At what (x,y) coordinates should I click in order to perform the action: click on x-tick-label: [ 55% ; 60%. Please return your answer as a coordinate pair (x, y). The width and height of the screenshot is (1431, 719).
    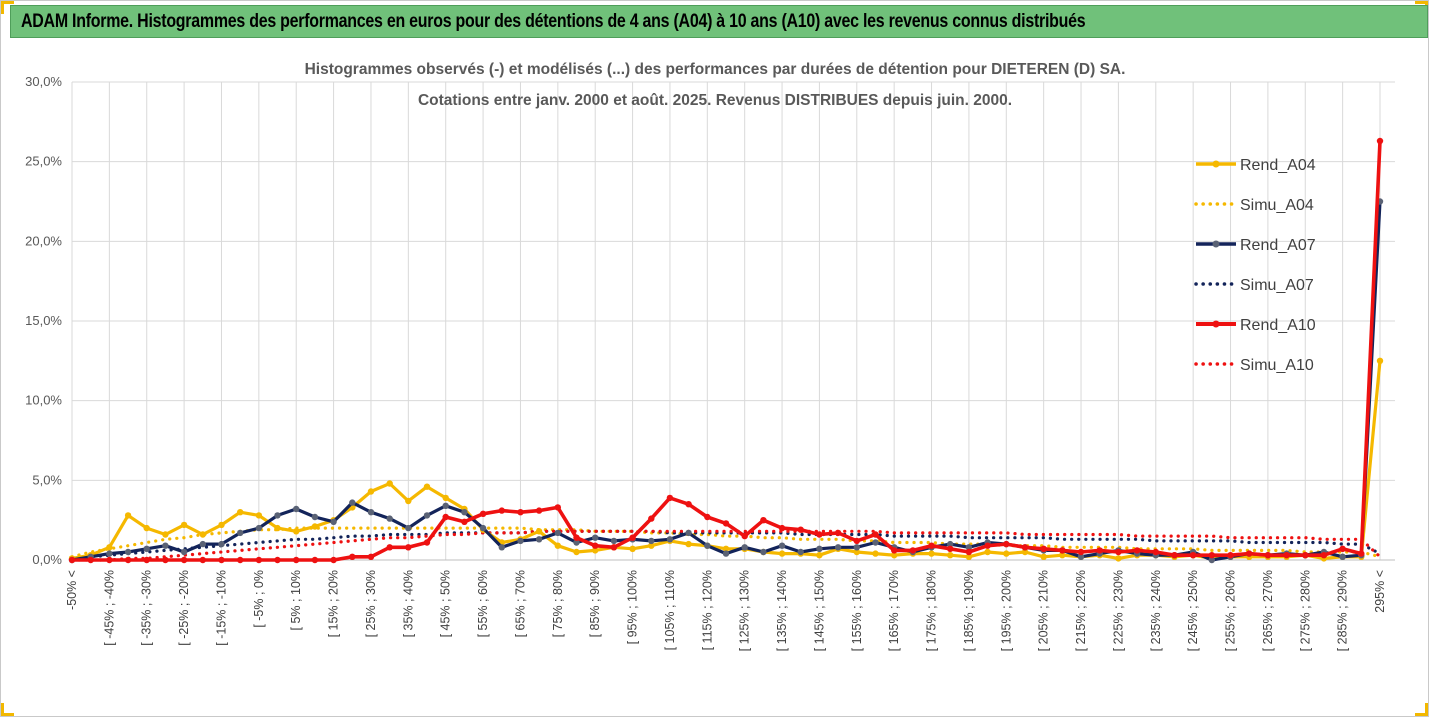
    Looking at the image, I should click on (483, 603).